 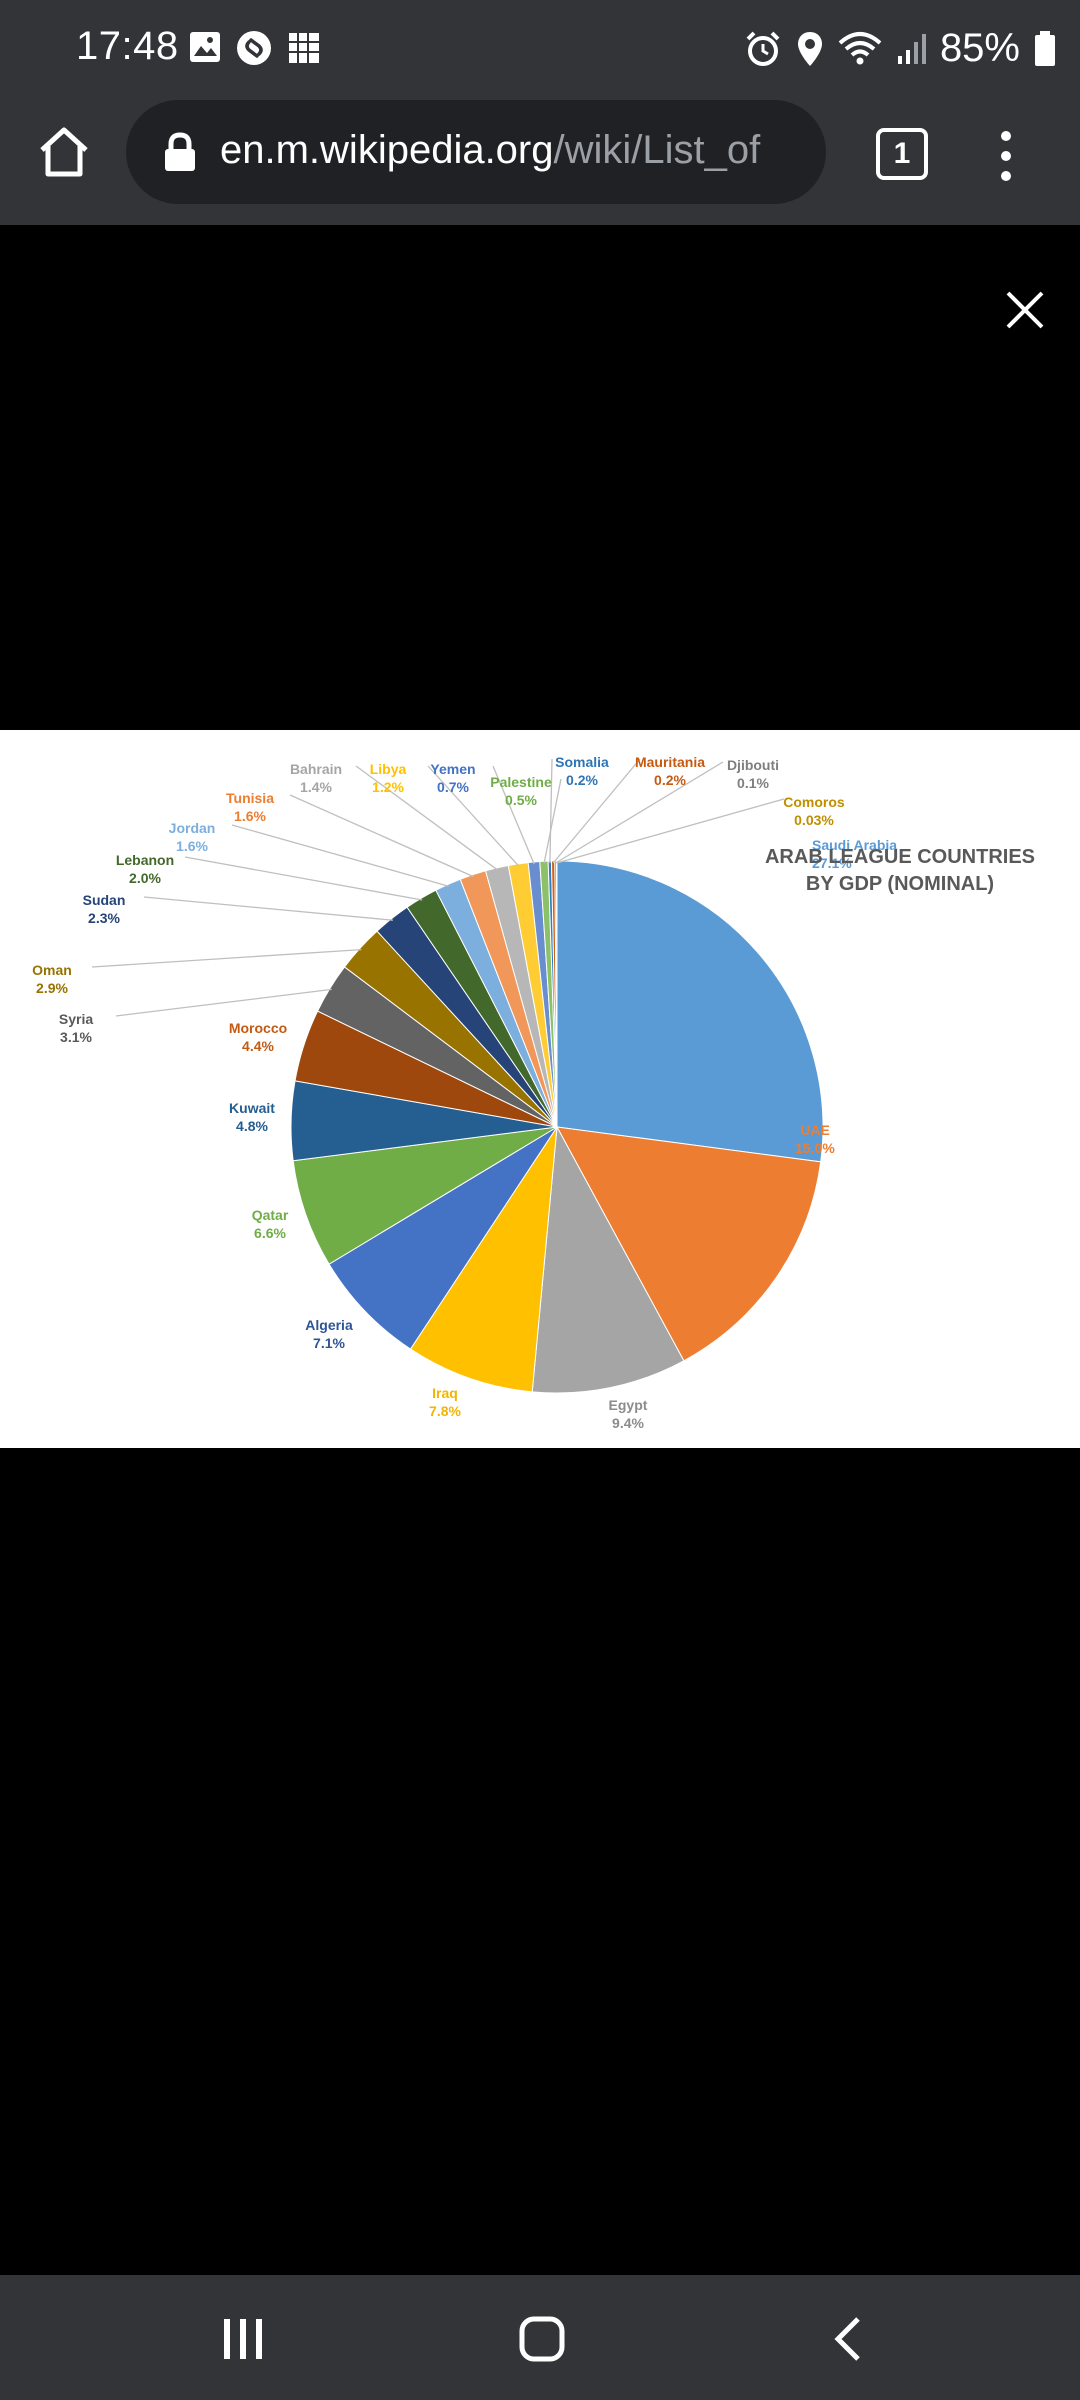 I want to click on leader-line-lebanon, so click(x=303, y=878).